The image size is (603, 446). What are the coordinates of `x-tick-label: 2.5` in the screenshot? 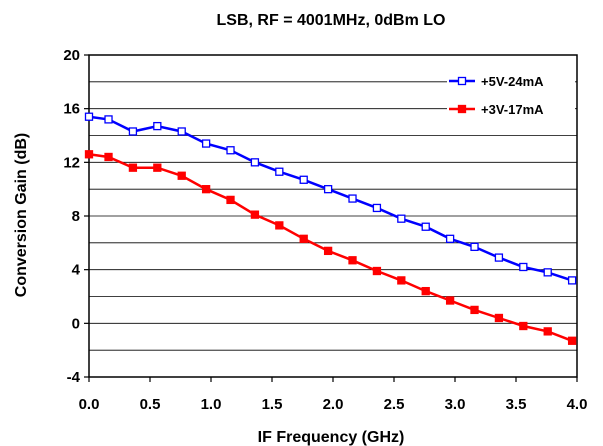 It's located at (394, 404).